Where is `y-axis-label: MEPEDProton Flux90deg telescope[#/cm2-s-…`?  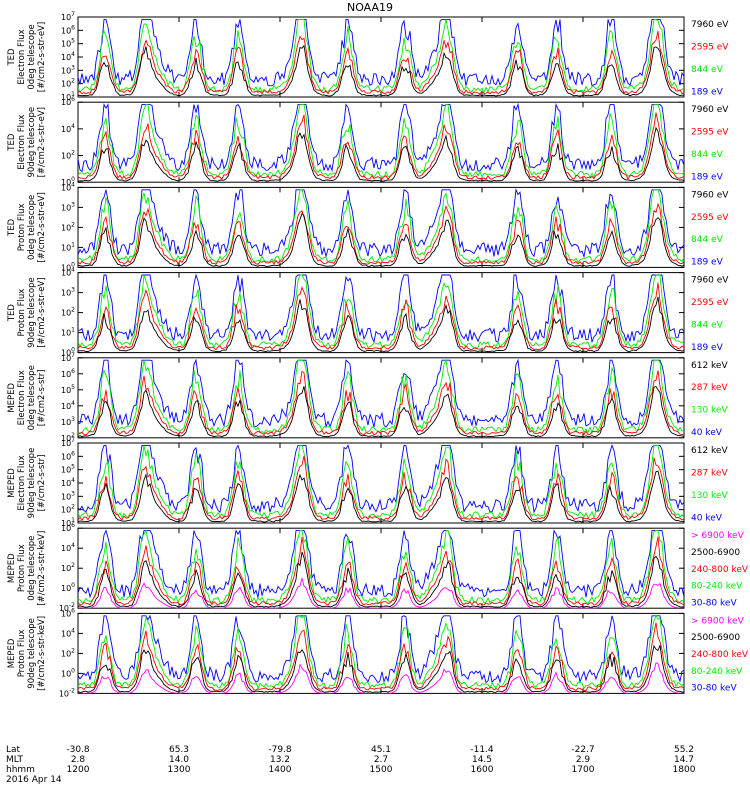
y-axis-label: MEPEDProton Flux90deg telescope[#/cm2-s-… is located at coordinates (27, 653).